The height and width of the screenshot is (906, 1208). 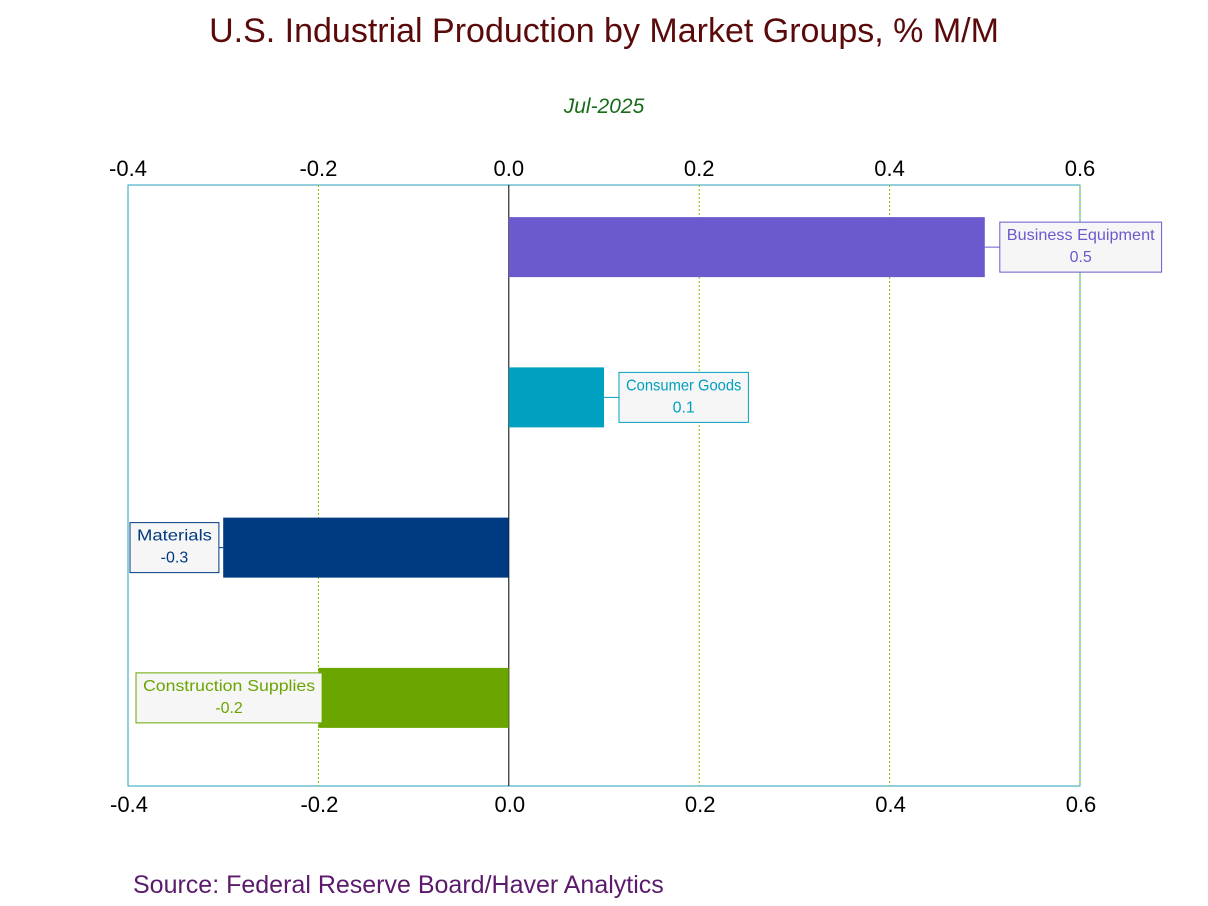 What do you see at coordinates (1081, 804) in the screenshot?
I see `bottom-tick-label: 0.6` at bounding box center [1081, 804].